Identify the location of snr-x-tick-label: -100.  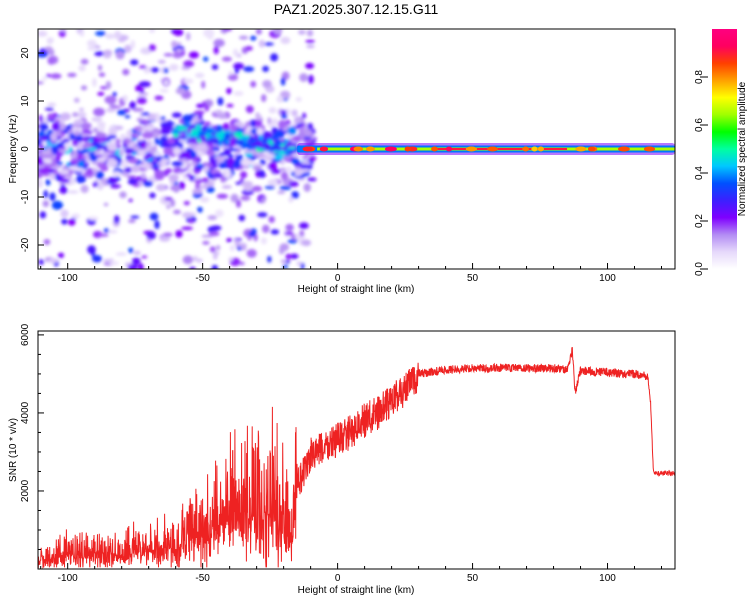
(68, 578).